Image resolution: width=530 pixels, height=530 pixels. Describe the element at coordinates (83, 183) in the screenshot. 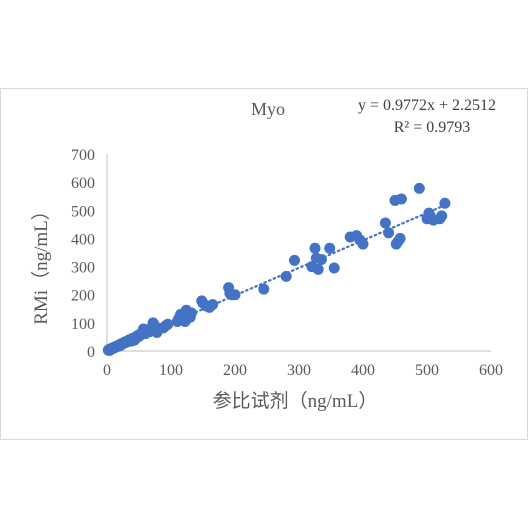

I see `y-tick-label: 600` at that location.